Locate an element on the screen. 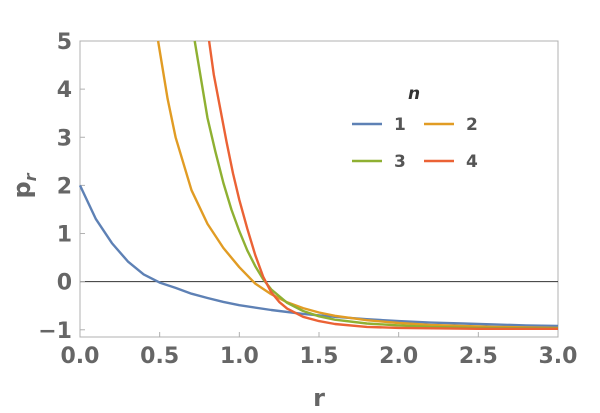 Image resolution: width=600 pixels, height=413 pixels. legend-label-n3: 3 is located at coordinates (400, 162).